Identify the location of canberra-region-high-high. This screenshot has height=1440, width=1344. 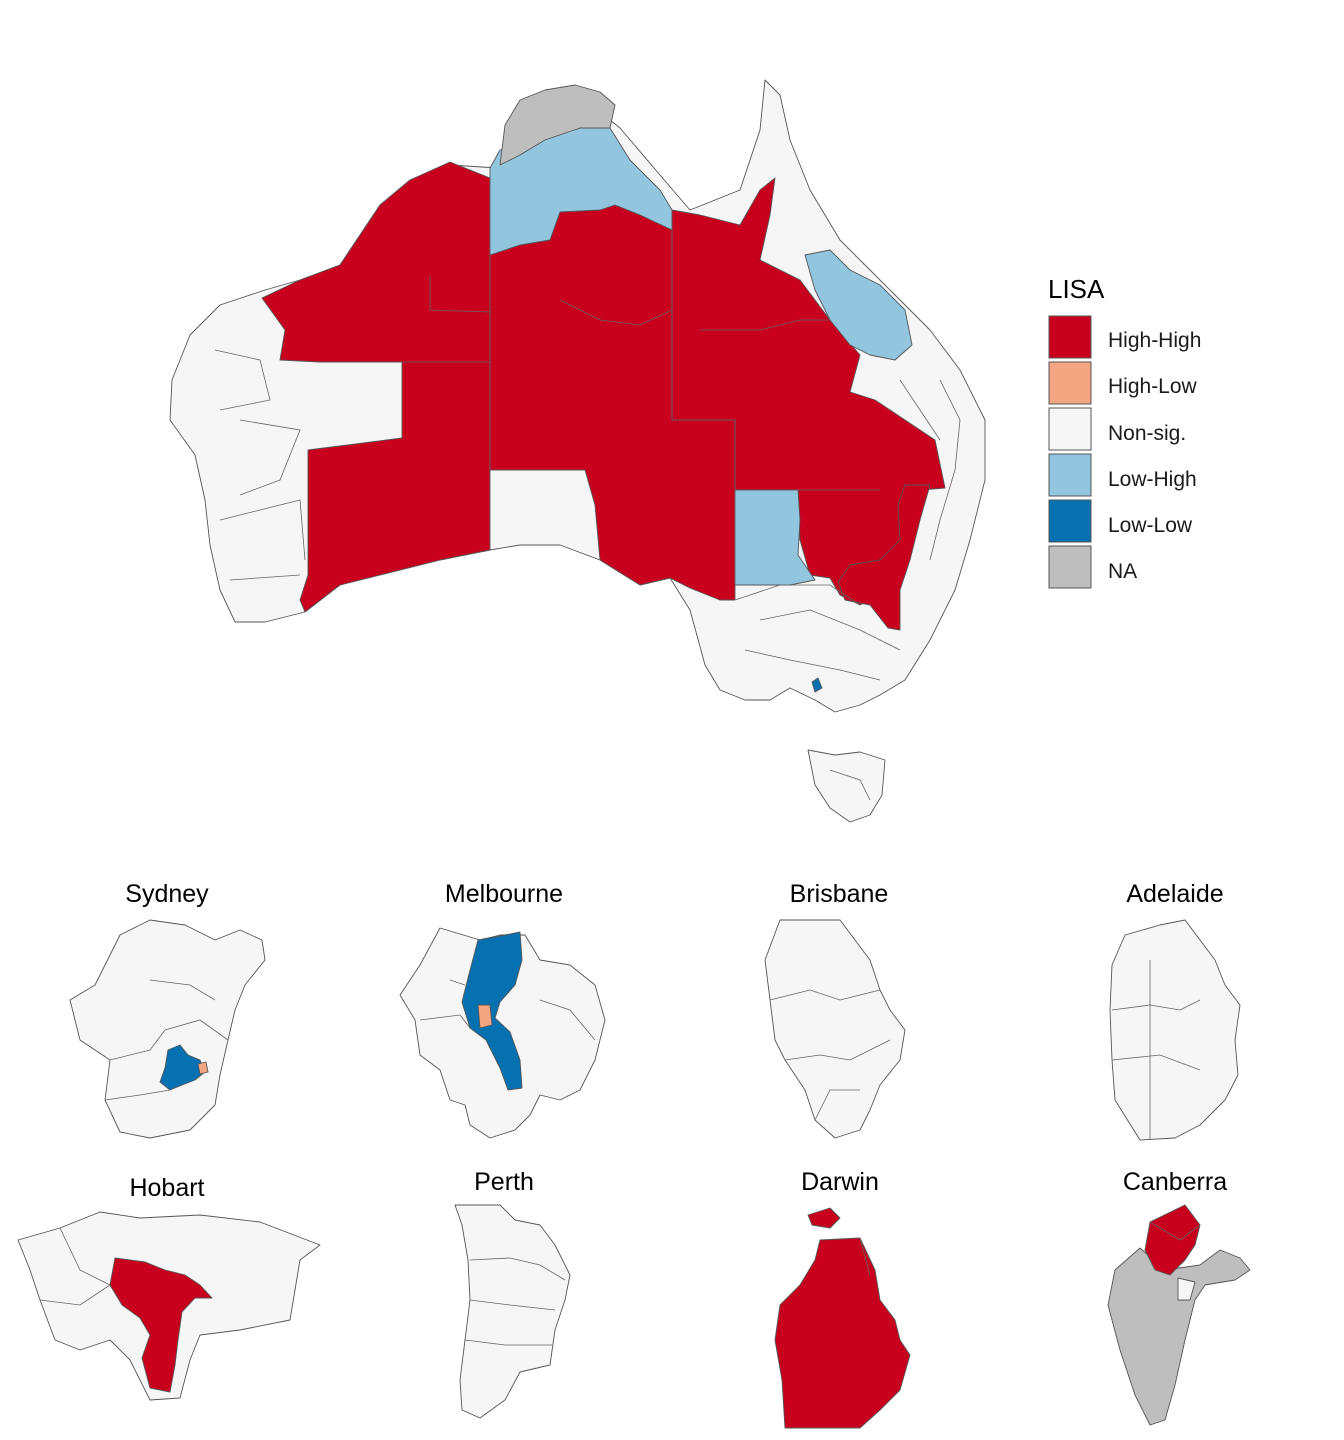
(1172, 1240).